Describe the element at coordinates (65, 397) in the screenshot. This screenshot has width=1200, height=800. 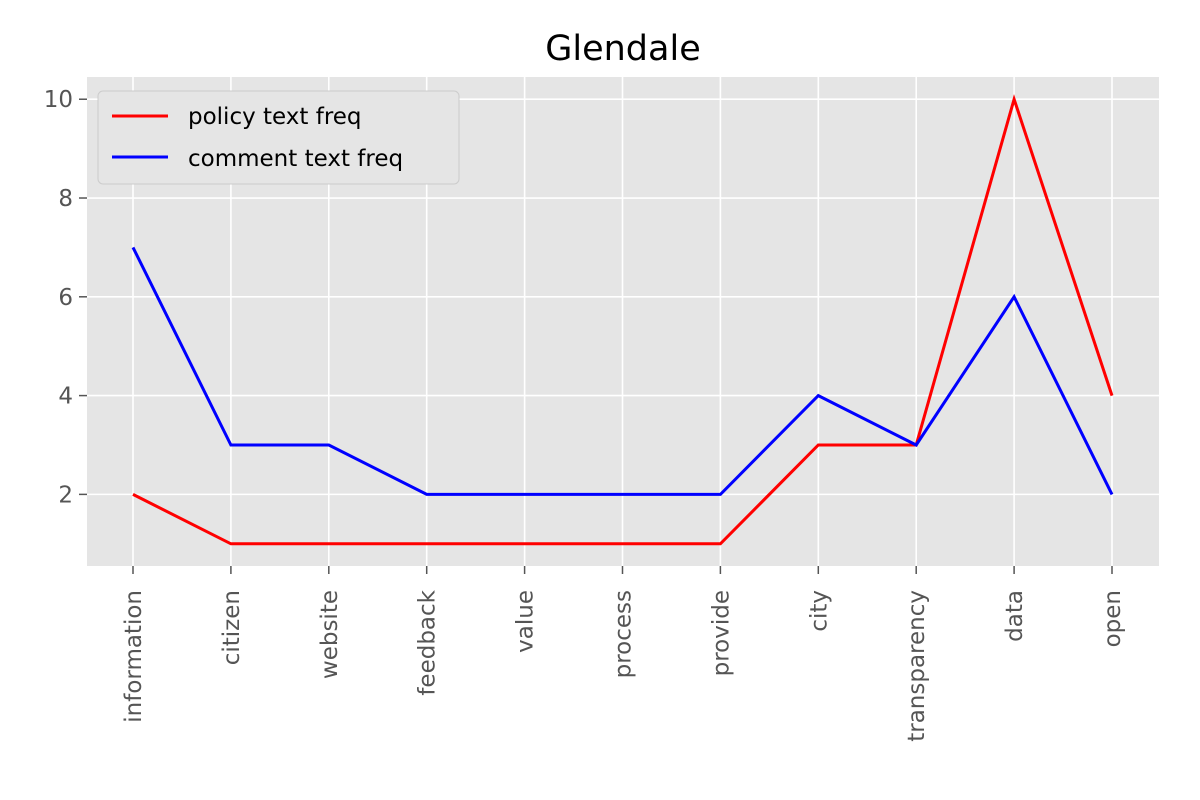
I see `y-tick-label: 4` at that location.